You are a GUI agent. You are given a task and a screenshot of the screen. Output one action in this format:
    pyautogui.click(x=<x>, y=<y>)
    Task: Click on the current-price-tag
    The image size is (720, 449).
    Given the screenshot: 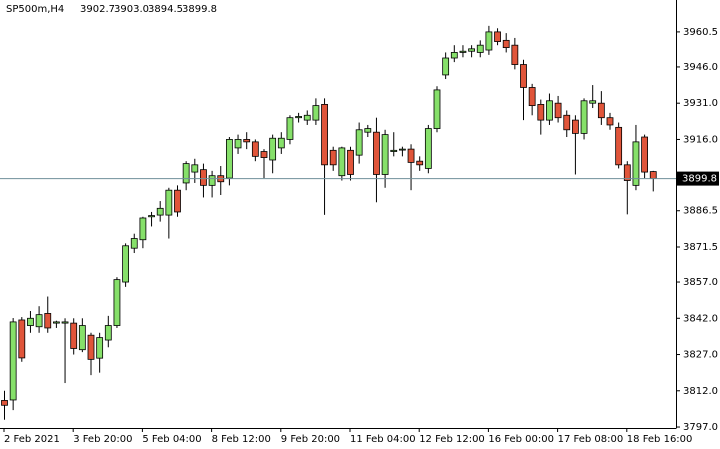 What is the action you would take?
    pyautogui.click(x=698, y=178)
    